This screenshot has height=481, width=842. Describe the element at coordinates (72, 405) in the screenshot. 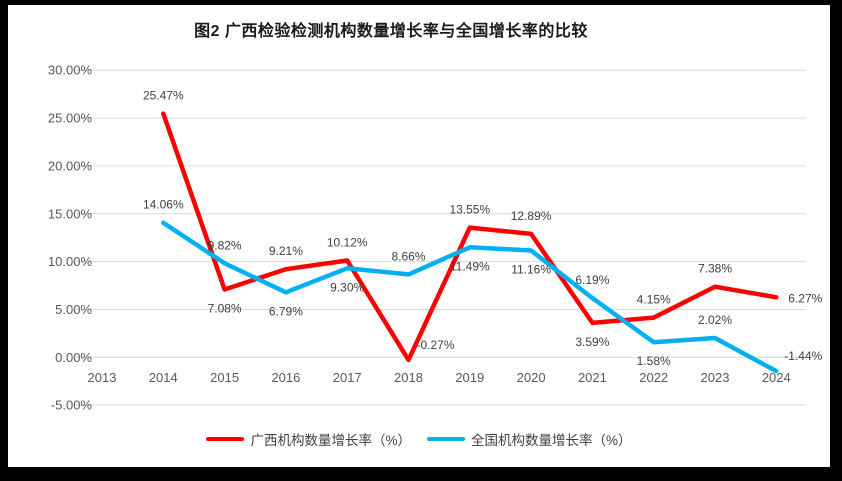

I see `y-axis-tick-label: -5.00%` at that location.